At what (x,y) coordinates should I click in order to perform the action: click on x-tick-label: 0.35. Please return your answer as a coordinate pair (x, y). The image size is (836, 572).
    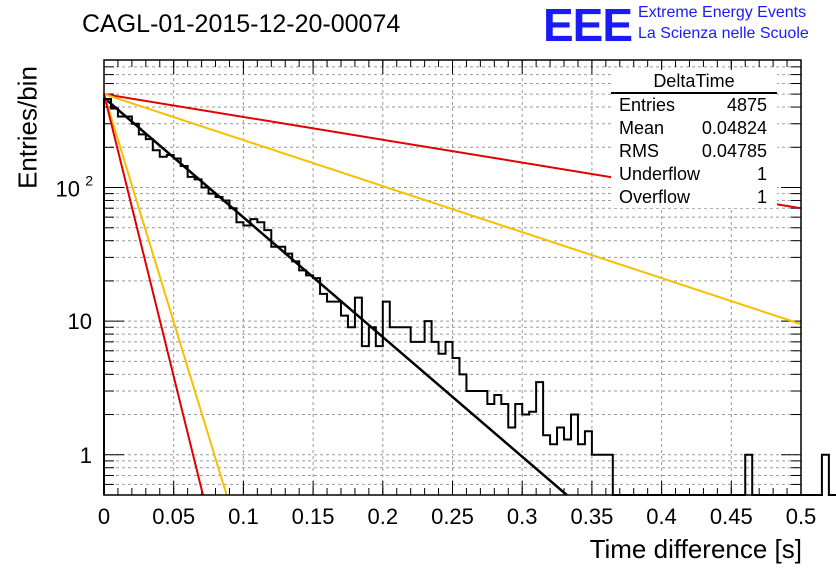
    Looking at the image, I should click on (591, 516).